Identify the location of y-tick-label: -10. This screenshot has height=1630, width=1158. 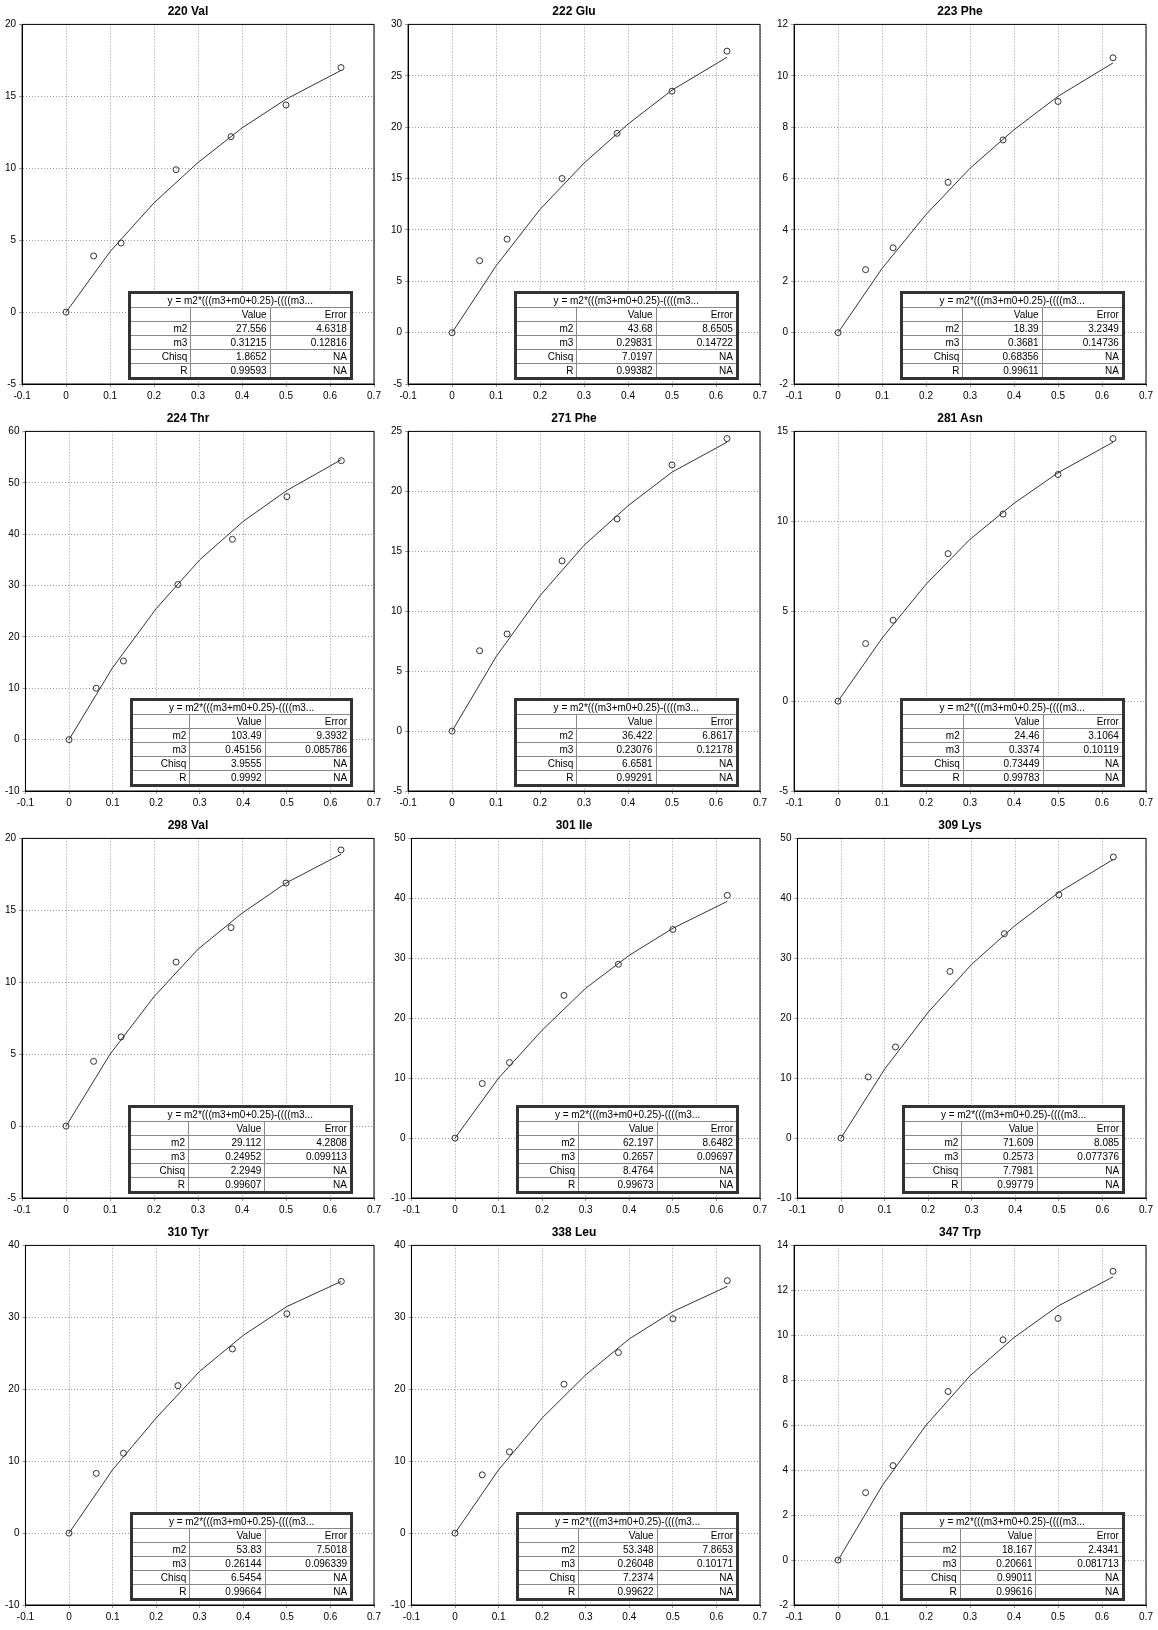
(12, 1604).